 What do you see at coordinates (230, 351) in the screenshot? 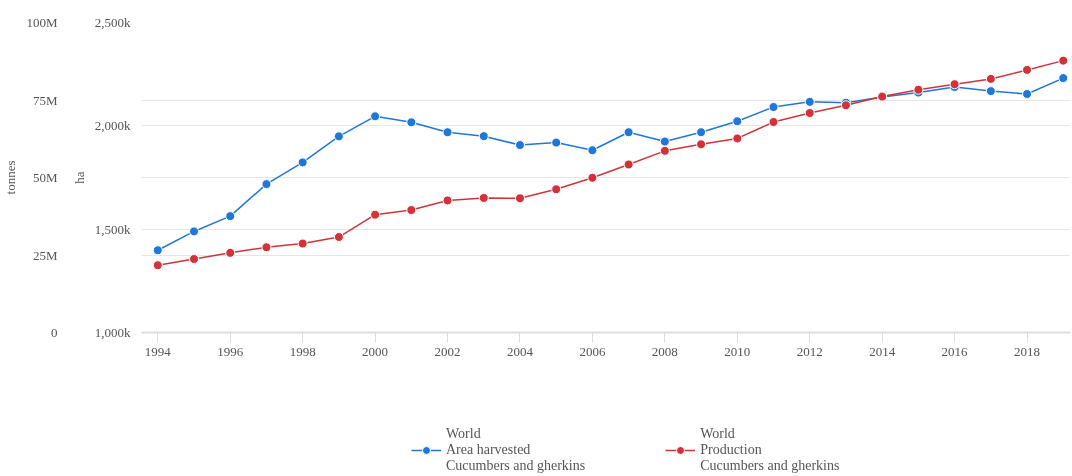
I see `x-tick-label: 1996` at bounding box center [230, 351].